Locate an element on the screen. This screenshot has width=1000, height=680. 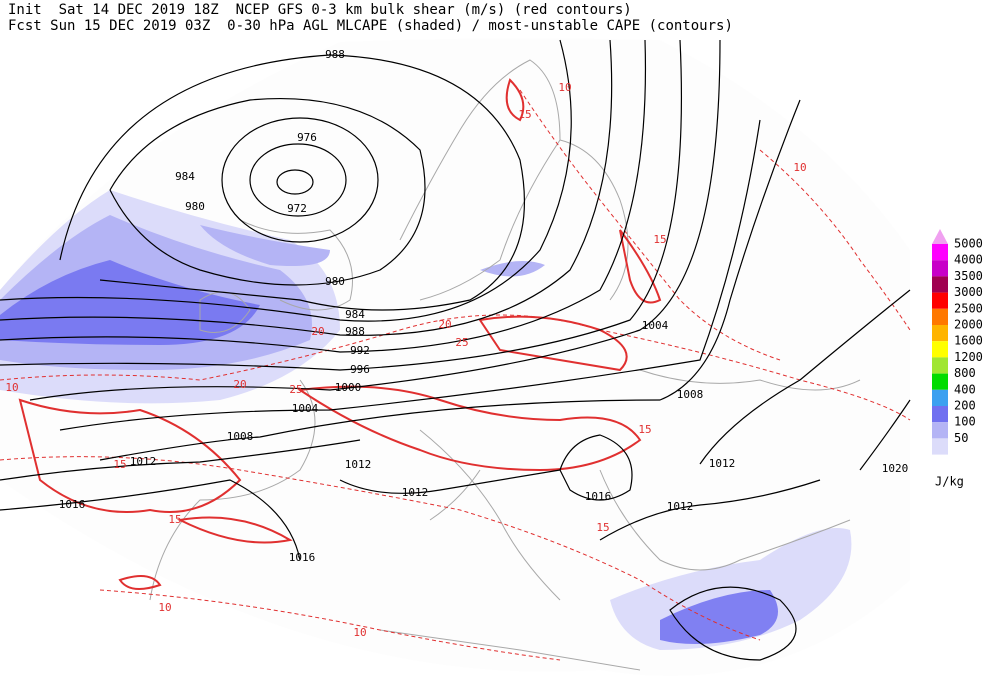
legend-label: 2000 is located at coordinates (968, 325).